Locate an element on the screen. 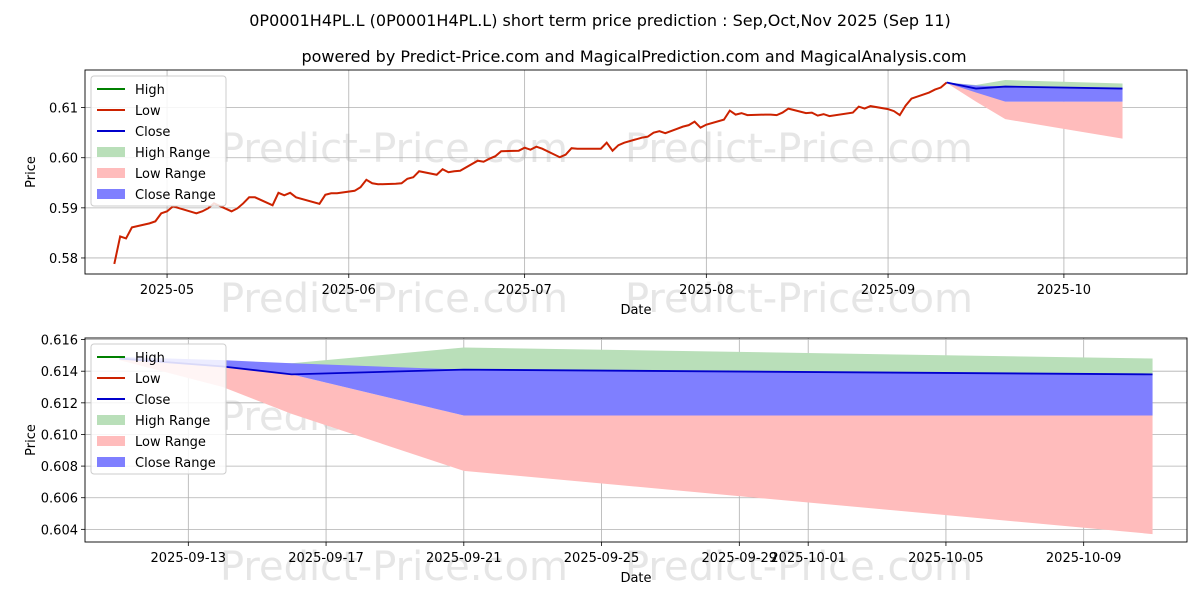  x-tick-label: 2025-09-13 is located at coordinates (189, 558).